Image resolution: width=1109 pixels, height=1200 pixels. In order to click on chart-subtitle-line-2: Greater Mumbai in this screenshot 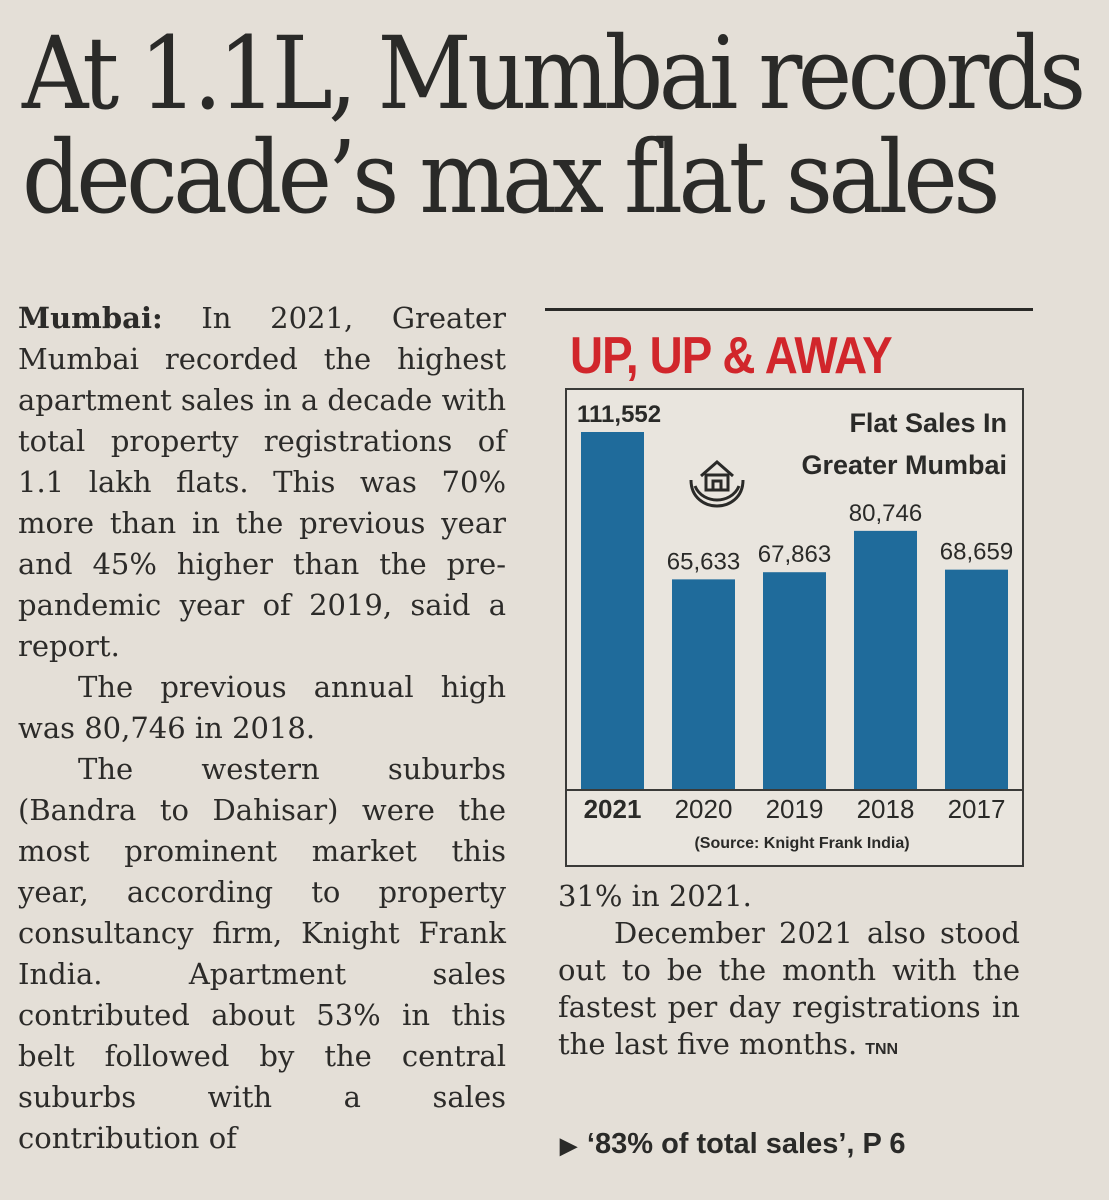, I will do `click(904, 465)`.